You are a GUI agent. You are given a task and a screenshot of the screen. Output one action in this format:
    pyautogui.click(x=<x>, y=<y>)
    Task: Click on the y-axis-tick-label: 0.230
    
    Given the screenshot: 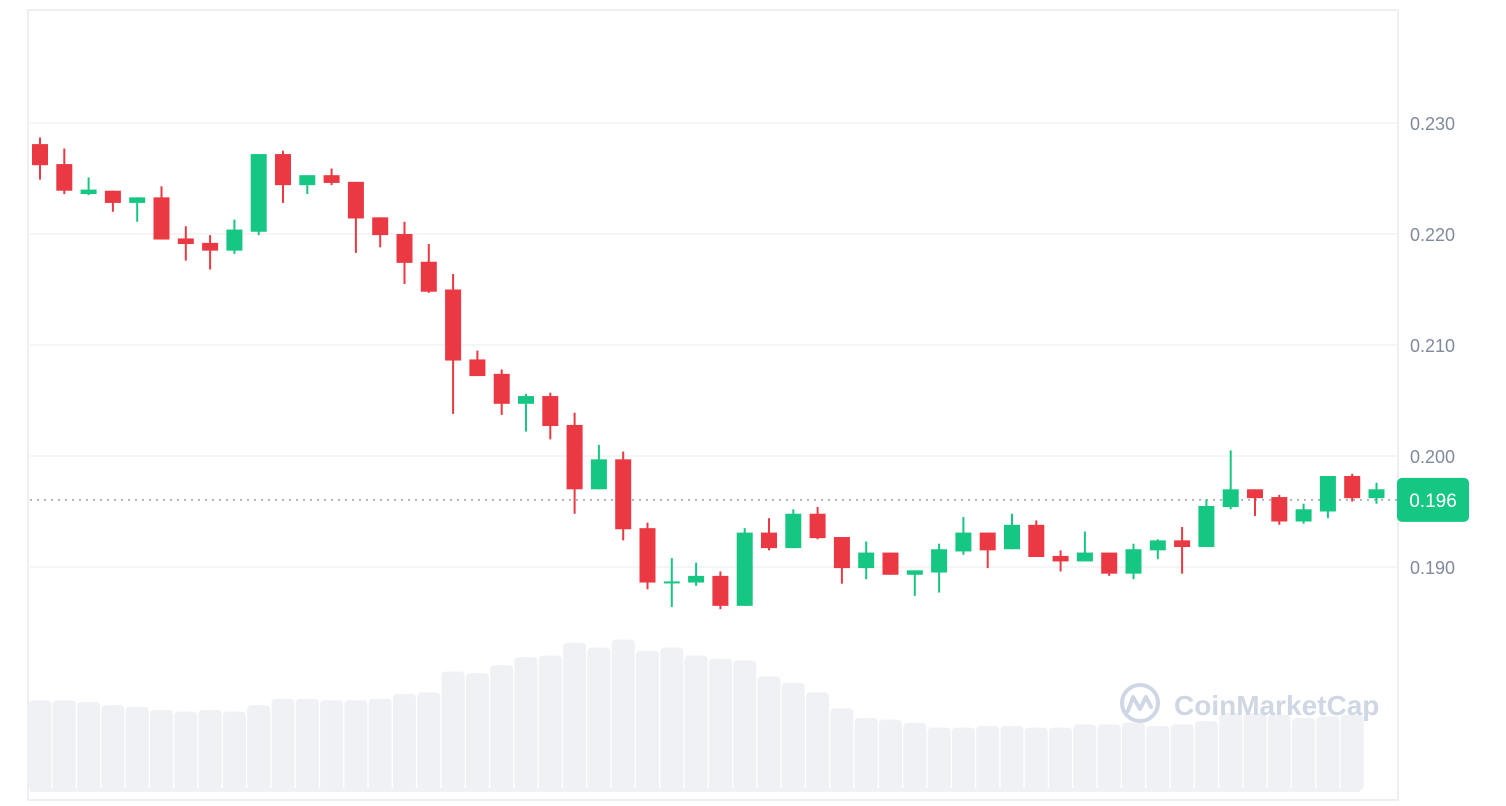 What is the action you would take?
    pyautogui.click(x=1432, y=124)
    